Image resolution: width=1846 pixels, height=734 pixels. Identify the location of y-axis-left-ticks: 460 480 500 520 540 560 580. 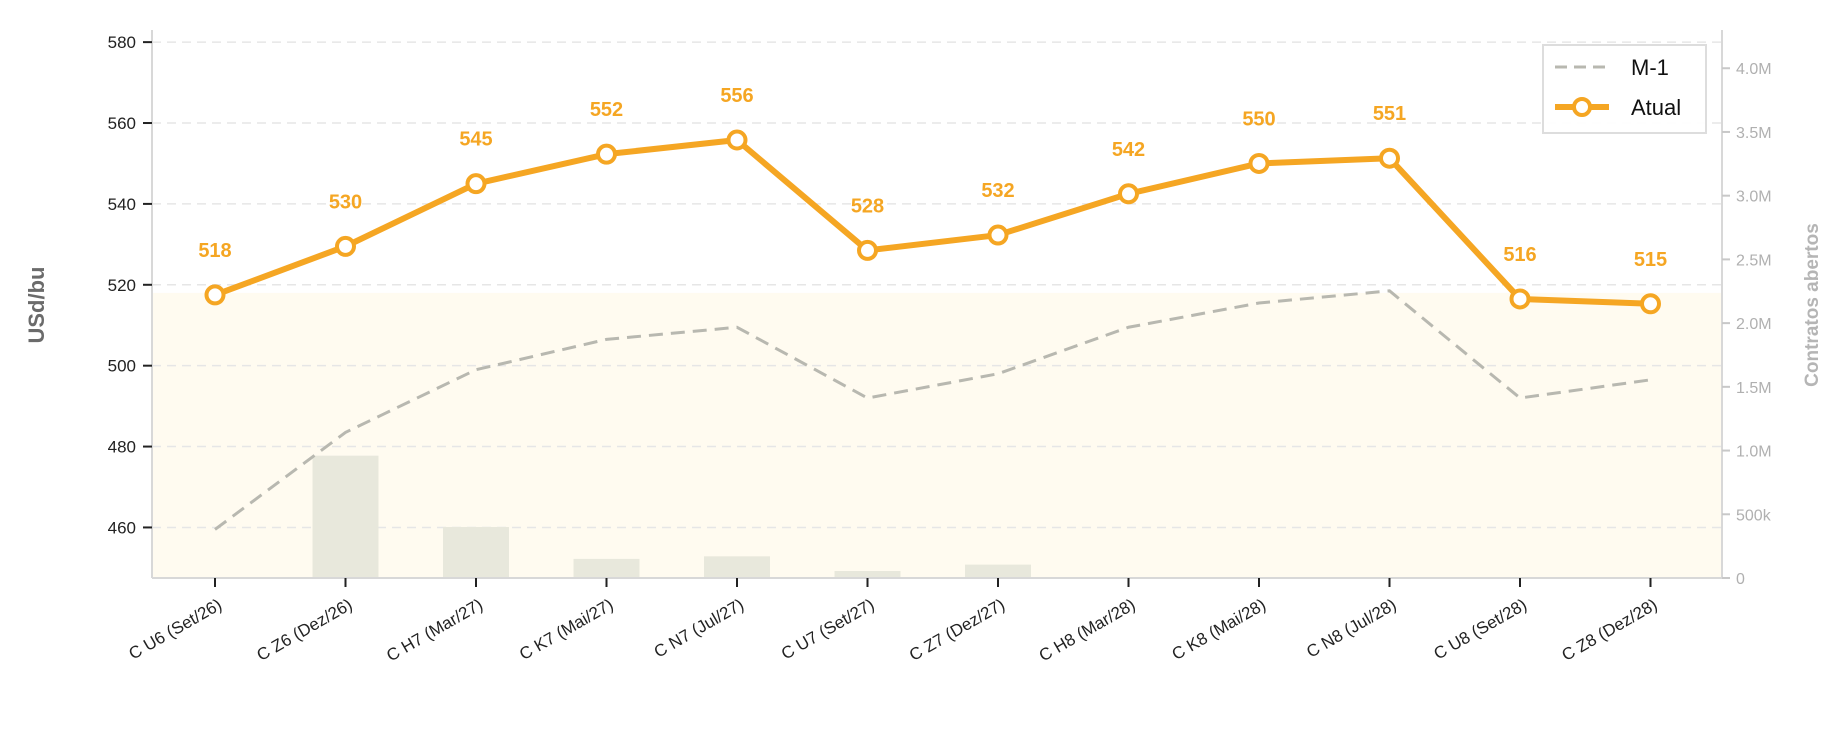
(130, 285).